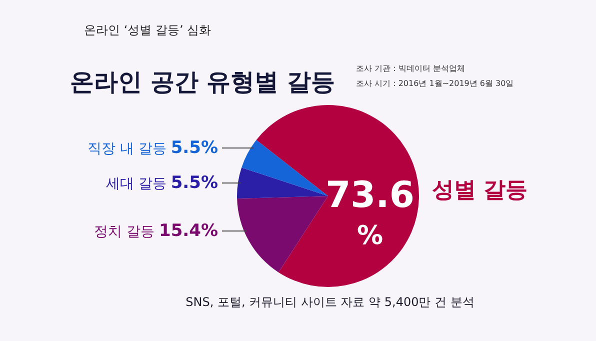 Image resolution: width=596 pixels, height=341 pixels. I want to click on chart-title: 온라인 공간 유형별 갈등, so click(203, 82).